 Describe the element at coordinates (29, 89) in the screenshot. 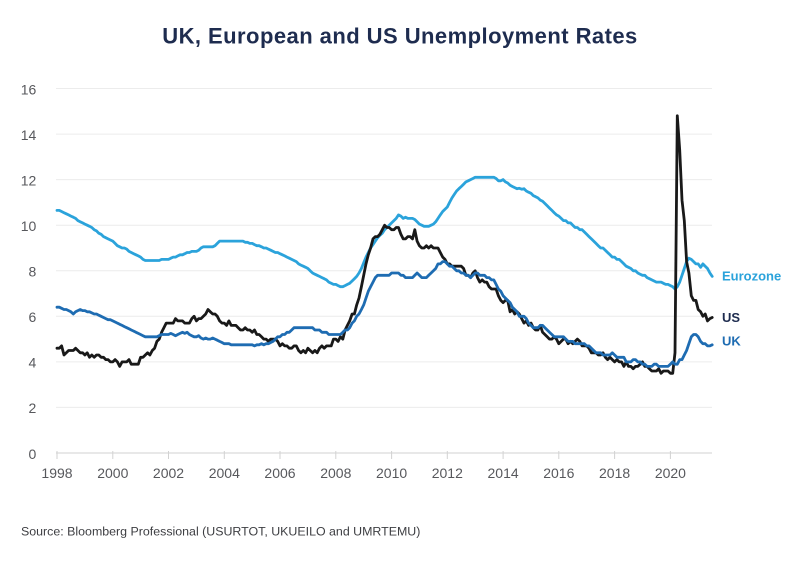

I see `svg-text: 16` at that location.